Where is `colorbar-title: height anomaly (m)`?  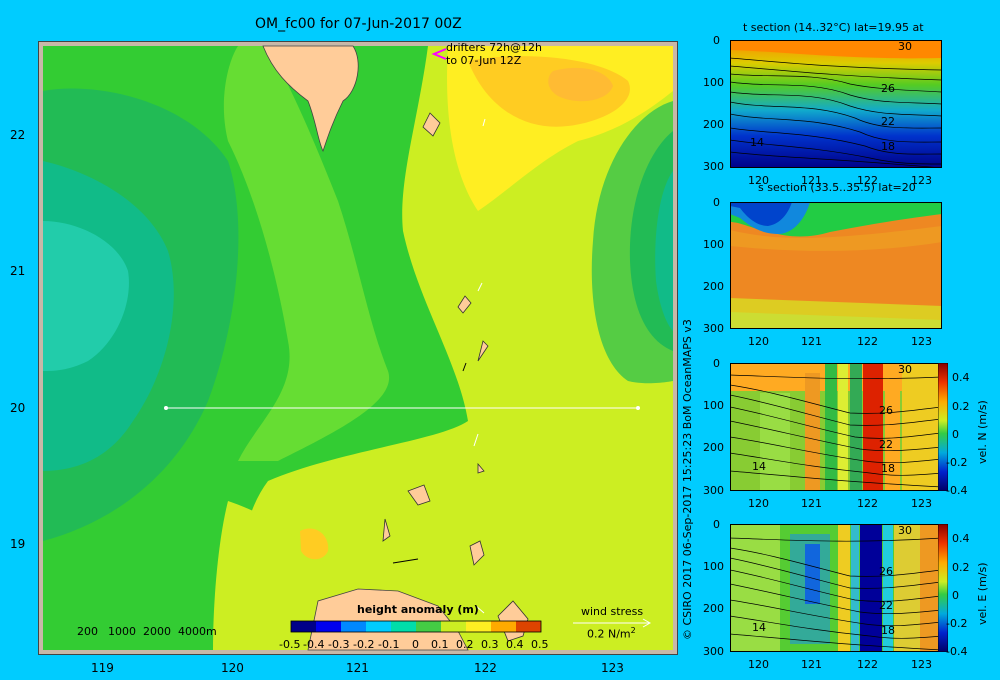 colorbar-title: height anomaly (m) is located at coordinates (418, 609).